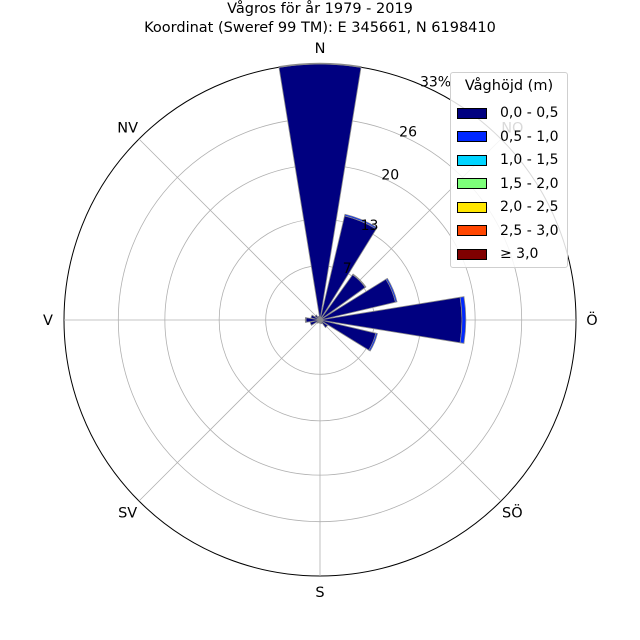 This screenshot has height=640, width=640. What do you see at coordinates (370, 226) in the screenshot?
I see `radial-tick-label: 13` at bounding box center [370, 226].